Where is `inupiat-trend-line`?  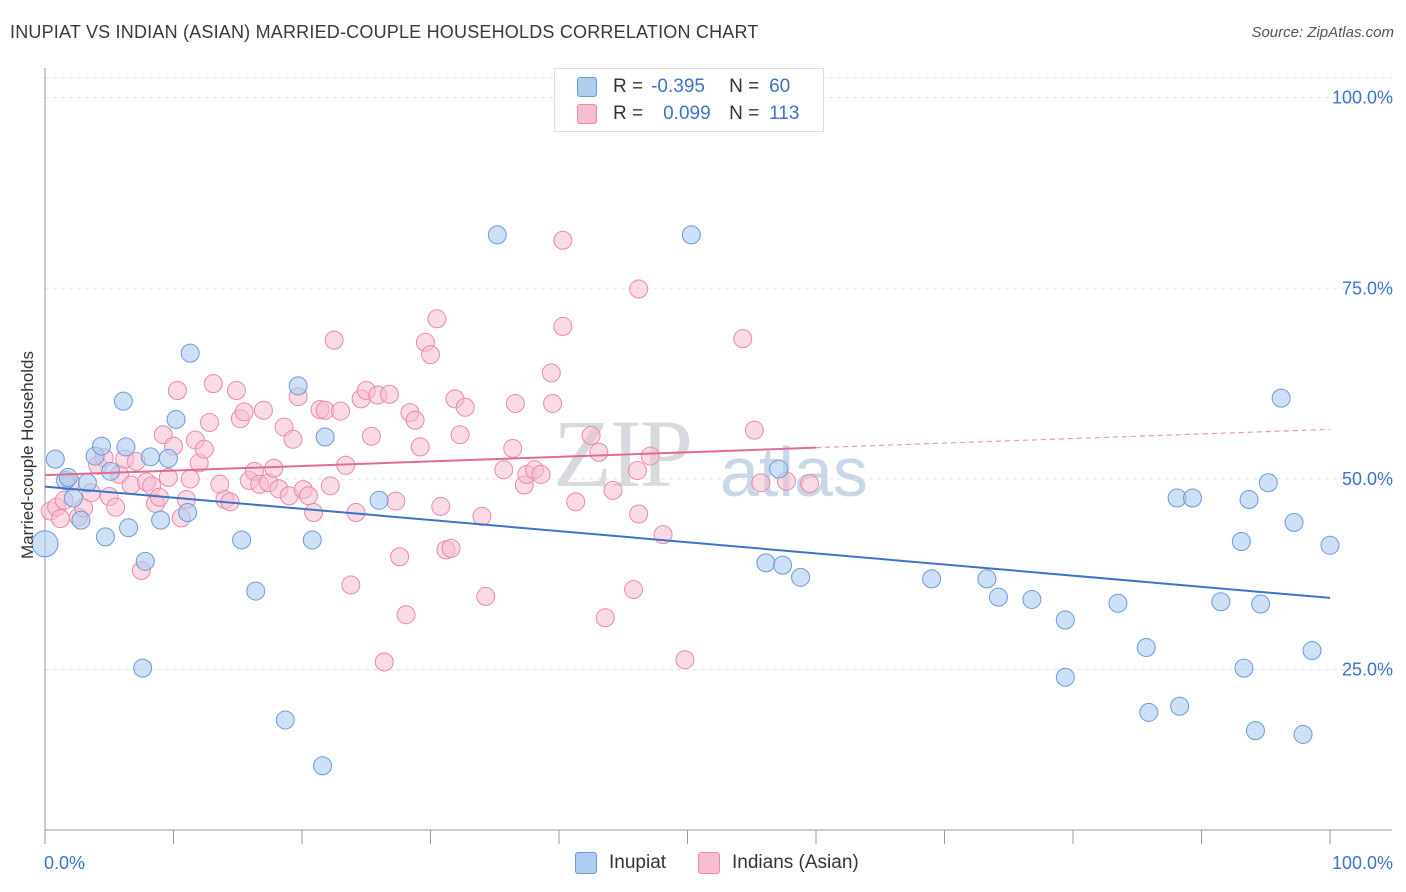
inupiat-trend-line is located at coordinates (687, 542).